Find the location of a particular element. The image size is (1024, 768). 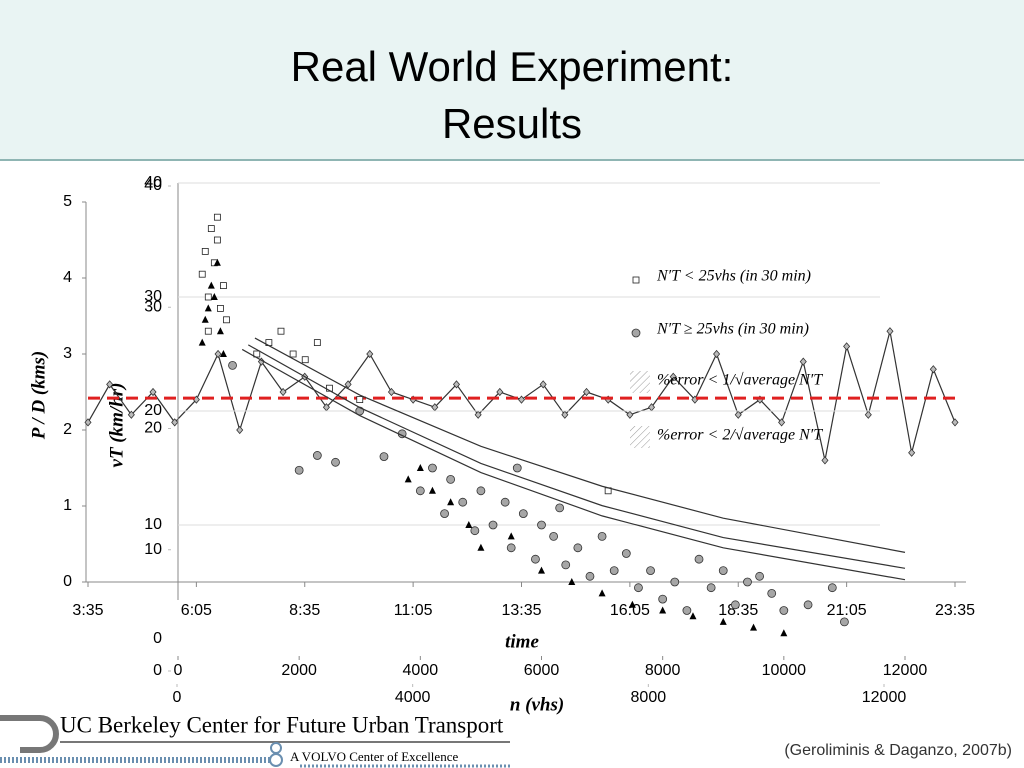

x-tick-label: 10000 is located at coordinates (784, 670).